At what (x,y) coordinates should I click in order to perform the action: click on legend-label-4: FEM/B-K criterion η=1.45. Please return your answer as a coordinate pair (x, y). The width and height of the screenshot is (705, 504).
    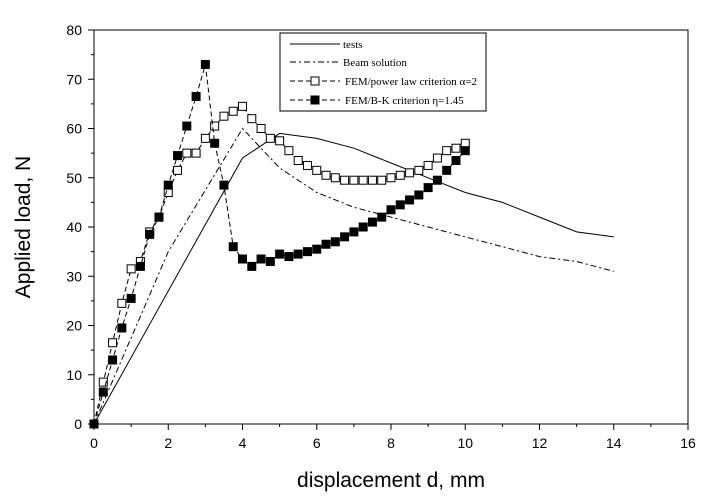
    Looking at the image, I should click on (404, 101).